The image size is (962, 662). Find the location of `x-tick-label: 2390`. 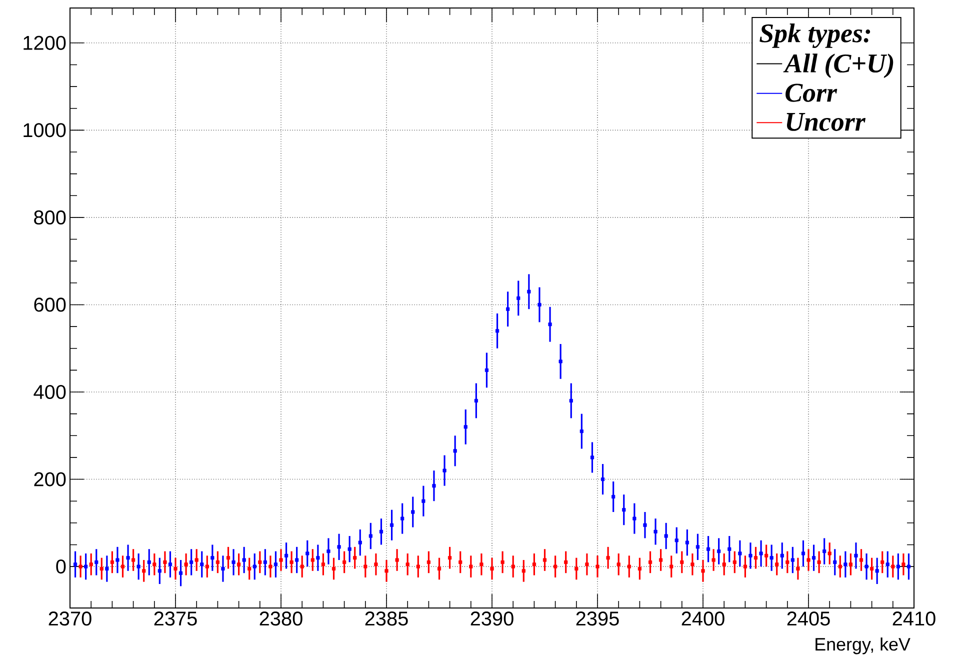

x-tick-label: 2390 is located at coordinates (492, 619).